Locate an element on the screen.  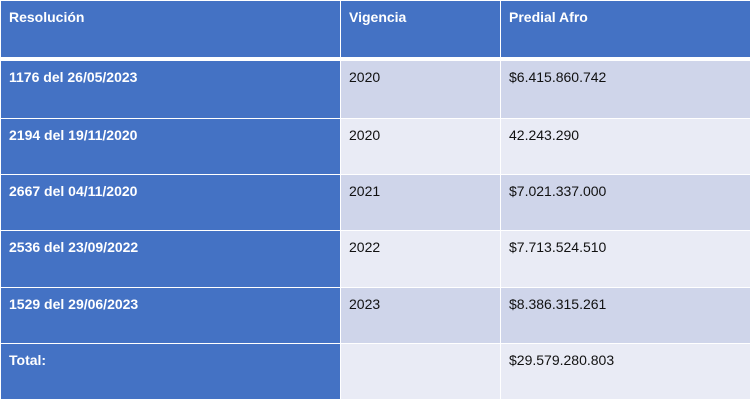
row-label: 1176 del 26/05/2023 is located at coordinates (170, 89).